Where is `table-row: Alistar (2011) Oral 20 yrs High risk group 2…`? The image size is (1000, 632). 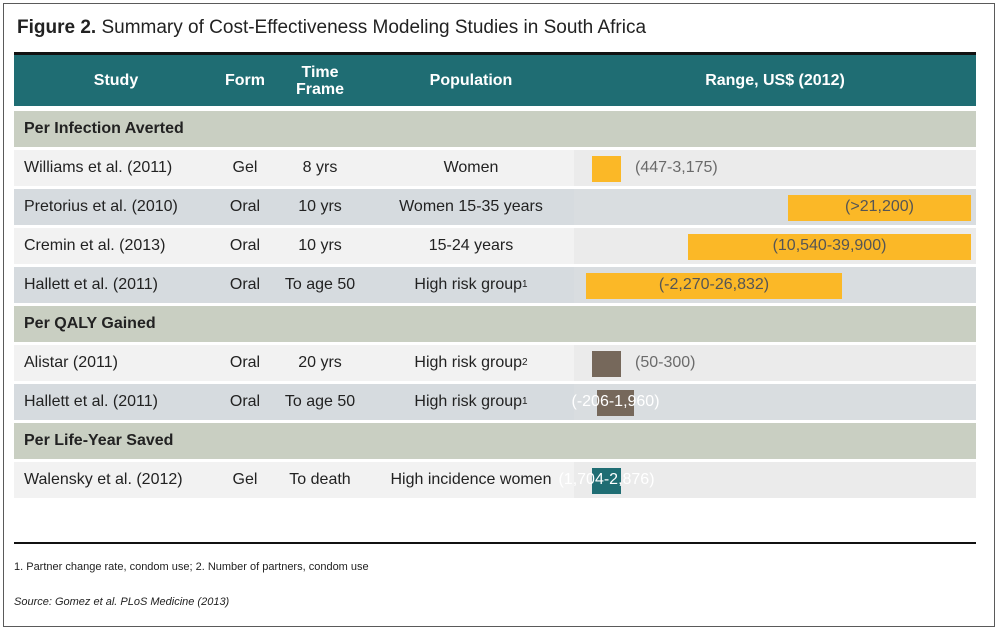 table-row: Alistar (2011) Oral 20 yrs High risk group 2… is located at coordinates (495, 363).